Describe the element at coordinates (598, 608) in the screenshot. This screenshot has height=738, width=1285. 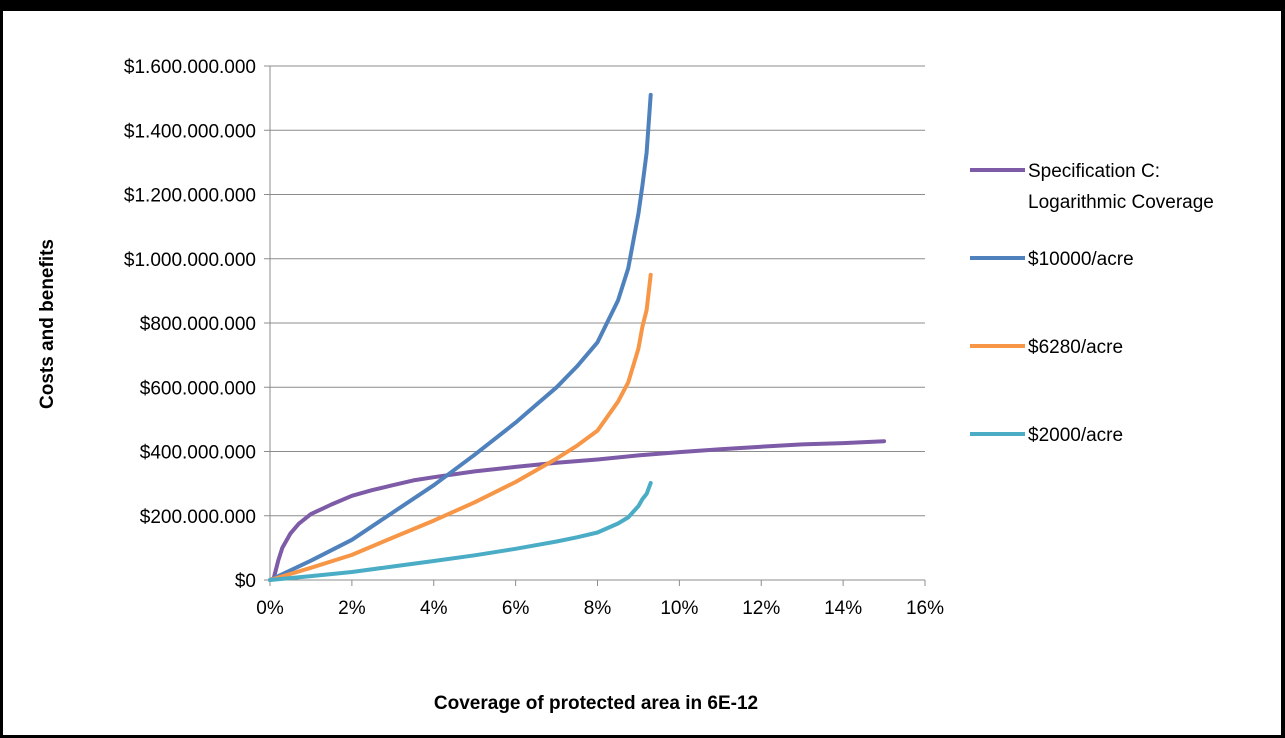
I see `x-tick-label: 8%` at that location.